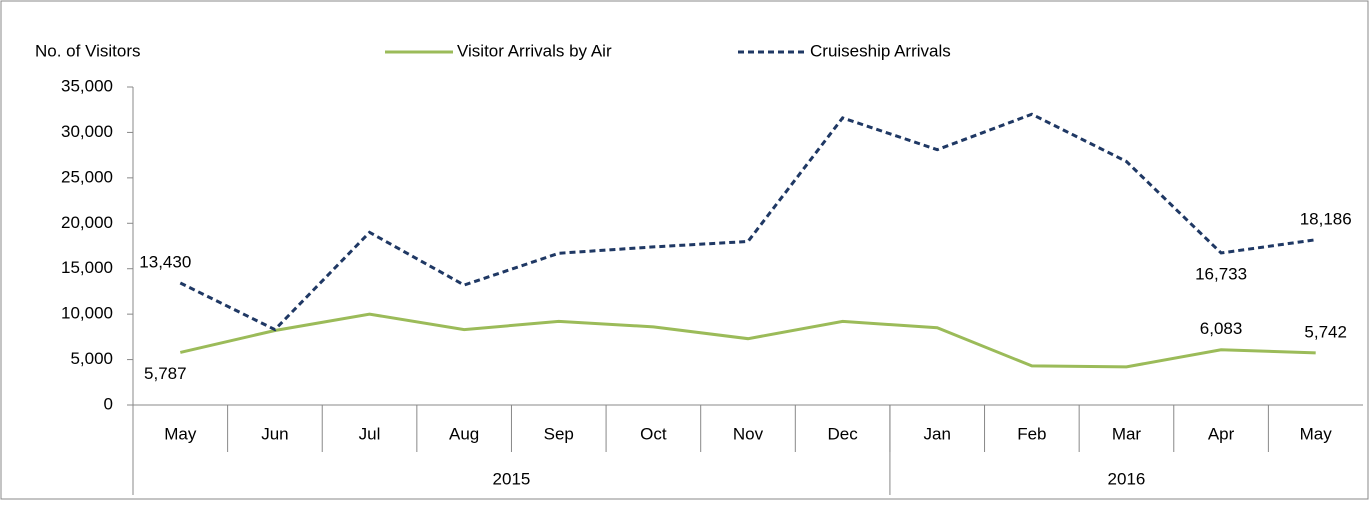 The image size is (1371, 506). I want to click on group-label: 2015, so click(512, 478).